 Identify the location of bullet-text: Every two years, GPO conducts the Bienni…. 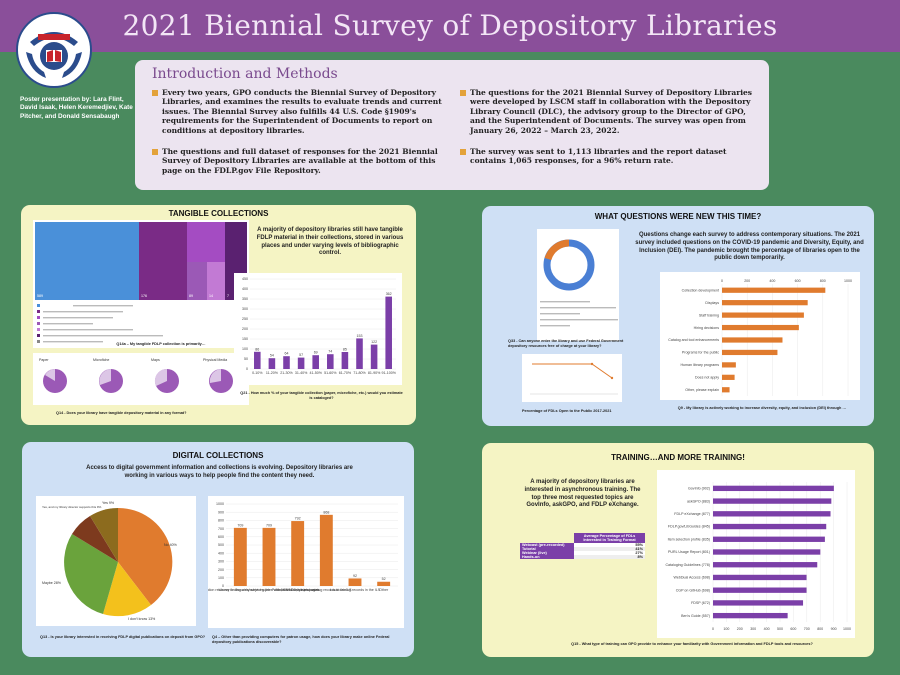
(302, 111).